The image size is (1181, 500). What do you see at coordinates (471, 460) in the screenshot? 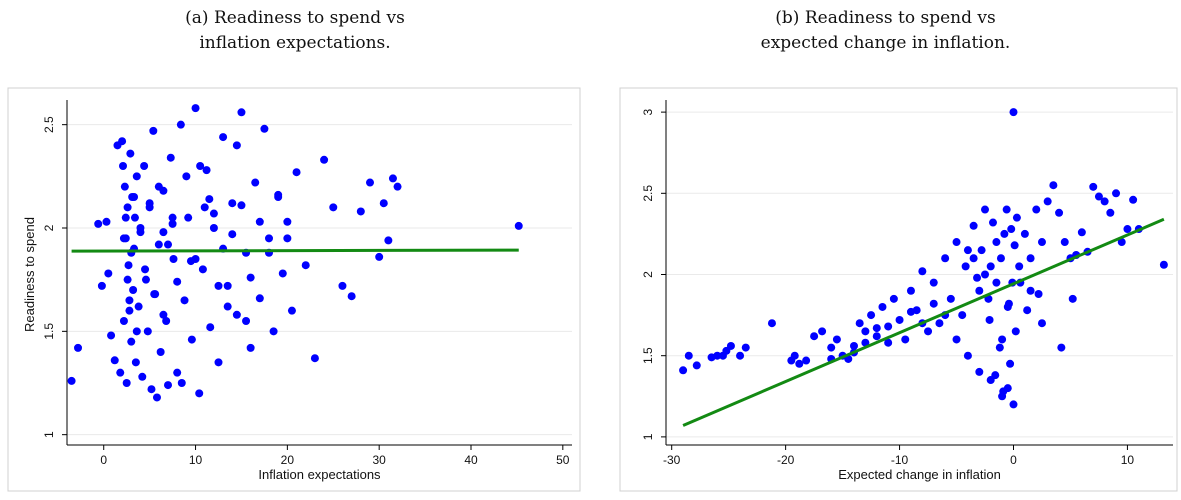
I see `chart-a-xtick-label-4: 40` at bounding box center [471, 460].